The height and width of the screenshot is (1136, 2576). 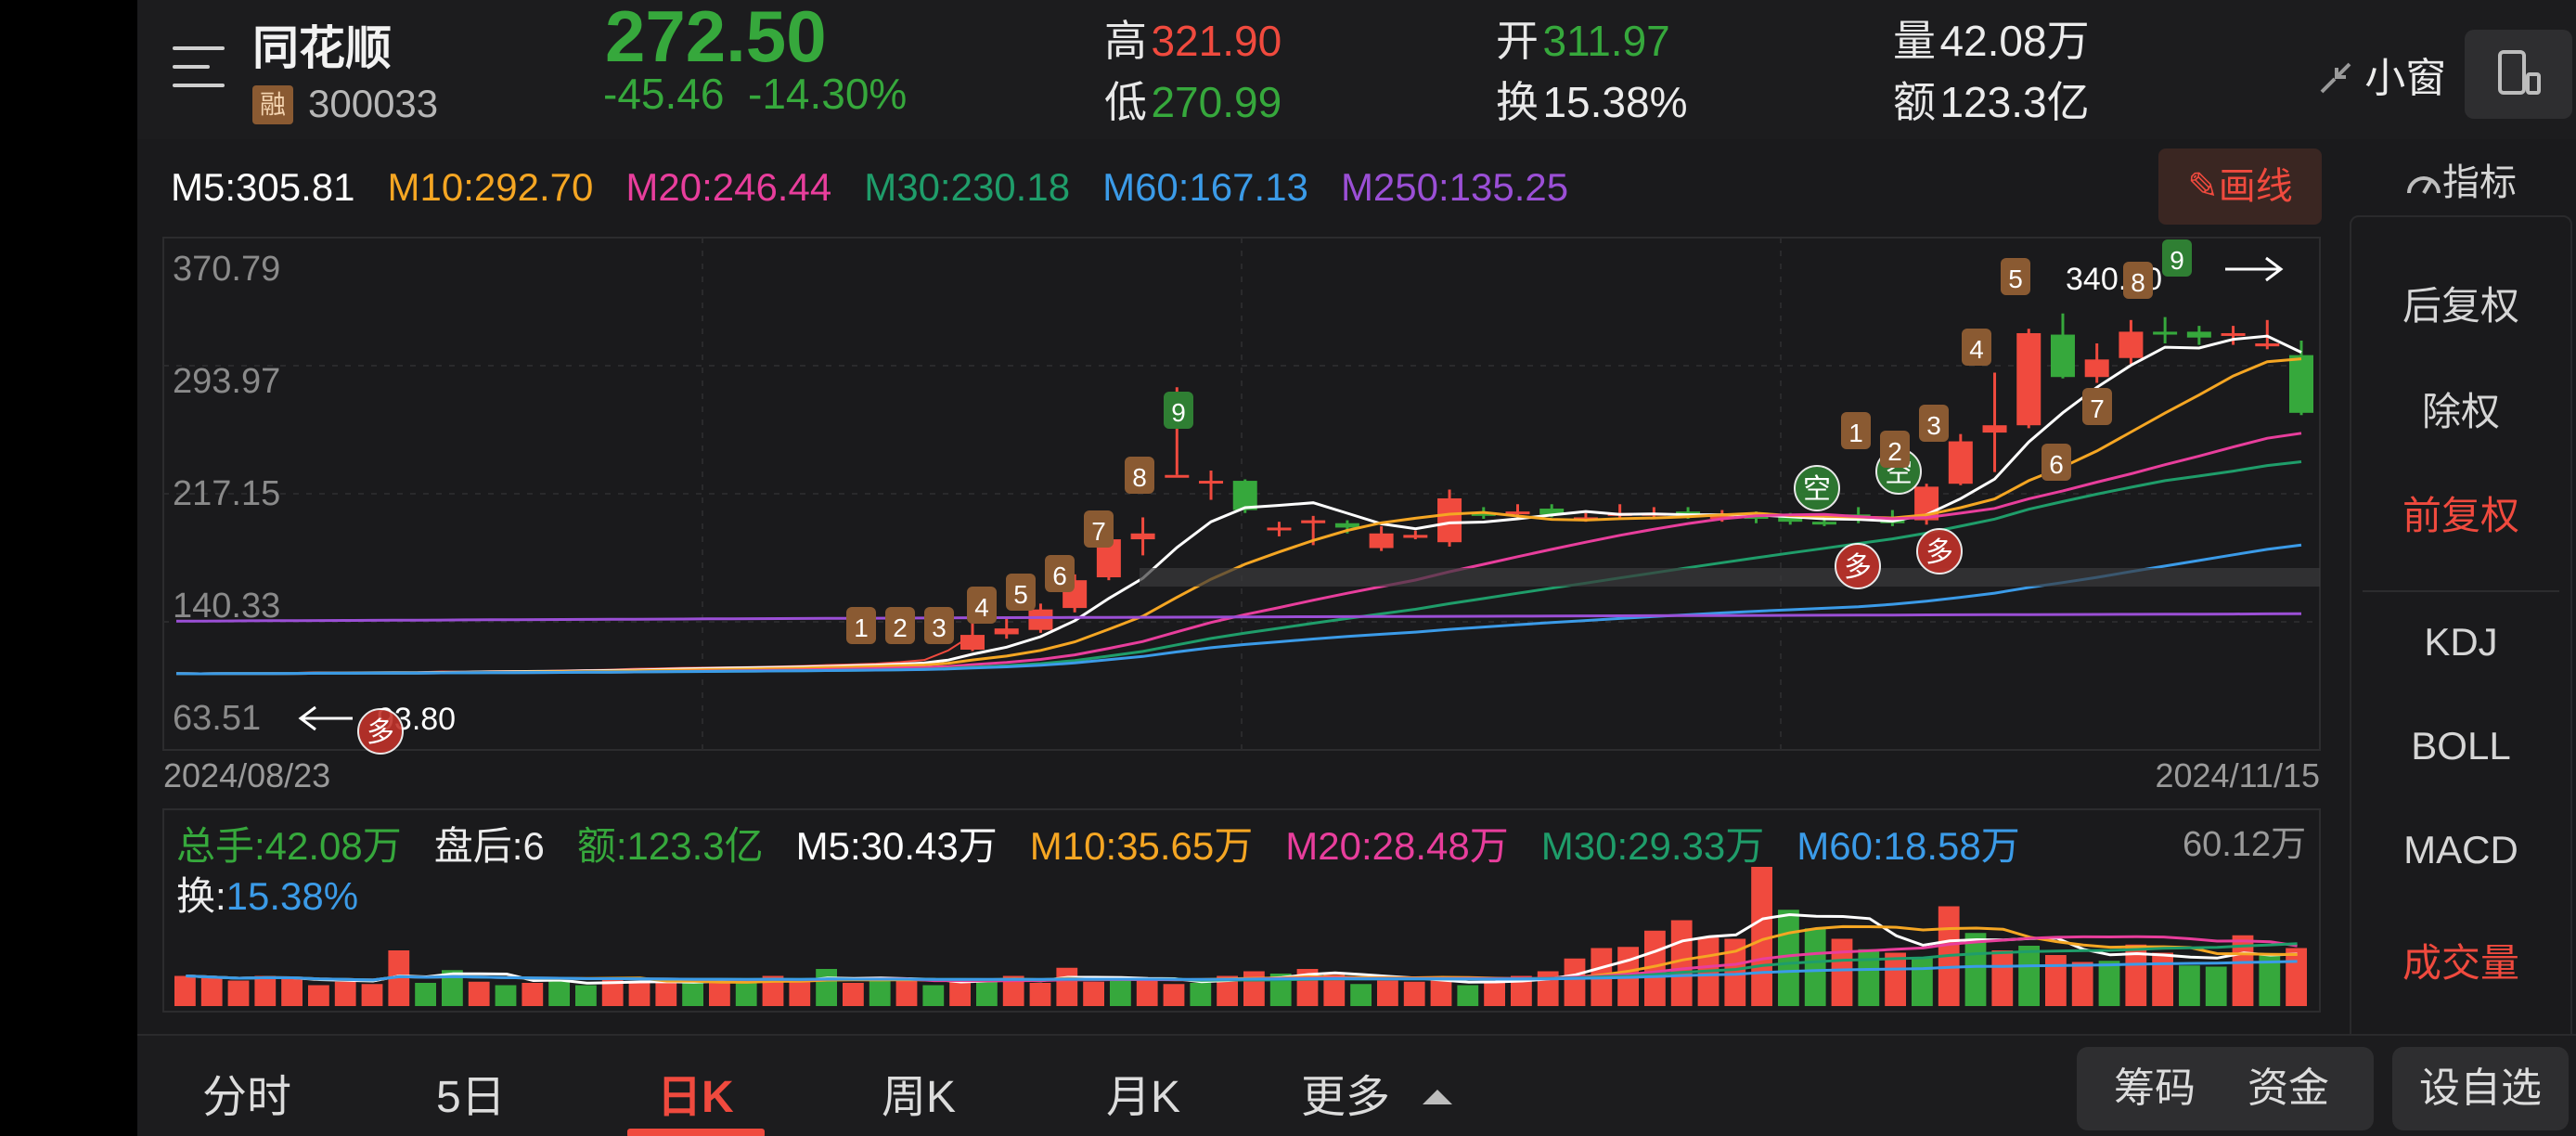 I want to click on amount-value: 123.3亿, so click(x=2014, y=102).